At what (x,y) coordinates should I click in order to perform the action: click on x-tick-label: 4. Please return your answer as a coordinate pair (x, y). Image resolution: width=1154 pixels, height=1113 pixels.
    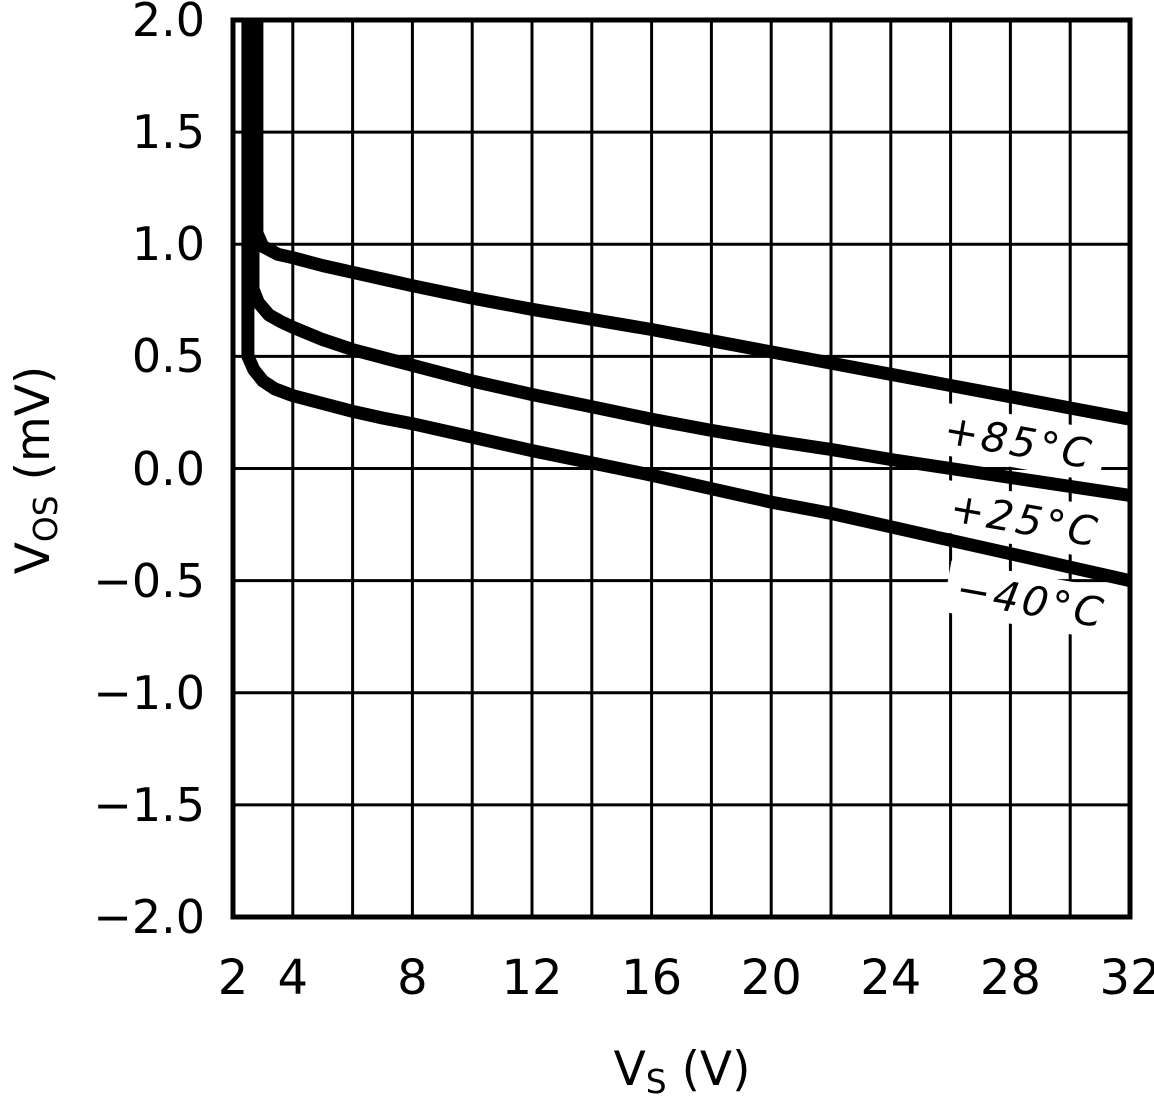
    Looking at the image, I should click on (293, 978).